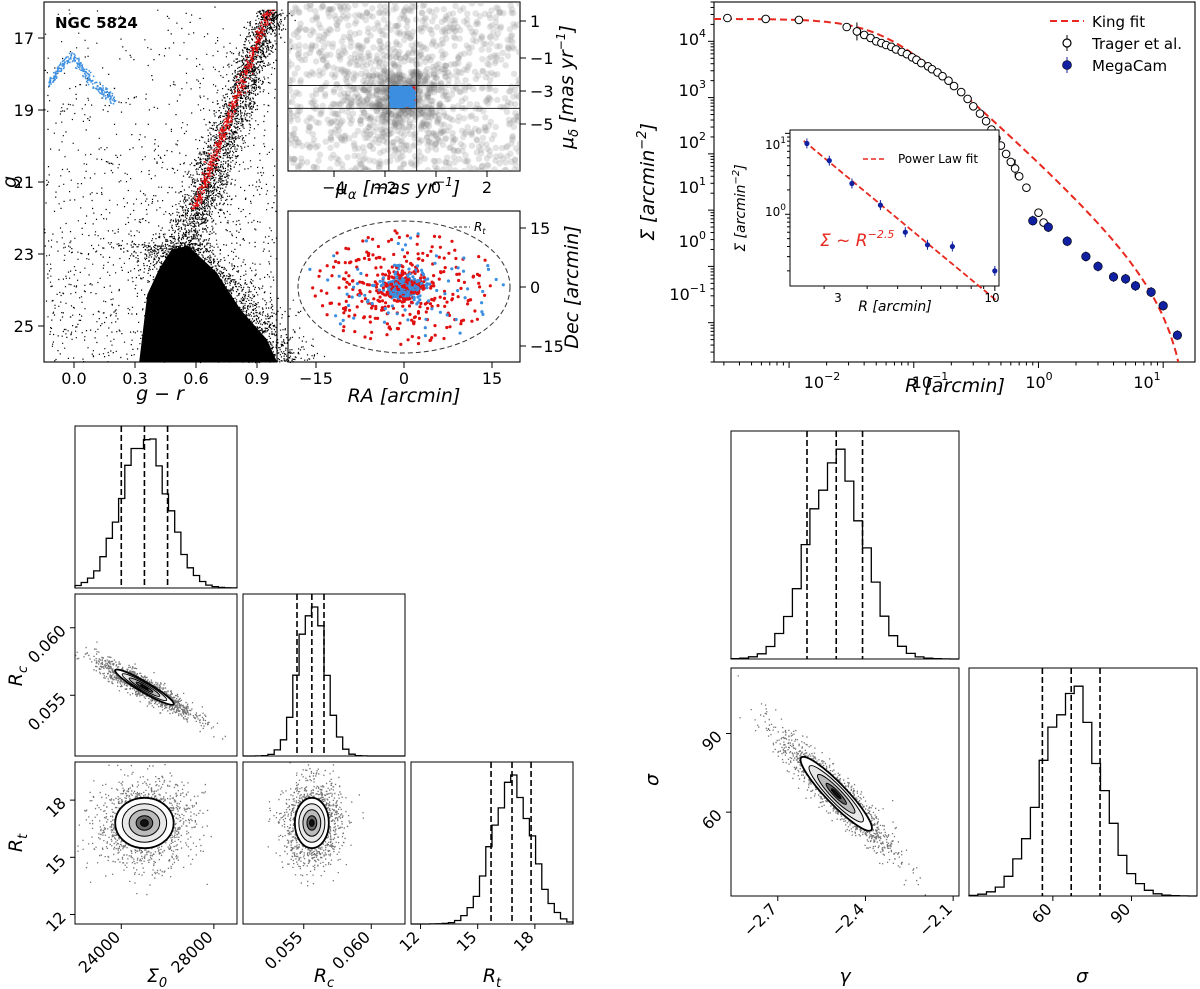 Image resolution: width=1200 pixels, height=989 pixels. I want to click on pm-ytick: −1, so click(542, 58).